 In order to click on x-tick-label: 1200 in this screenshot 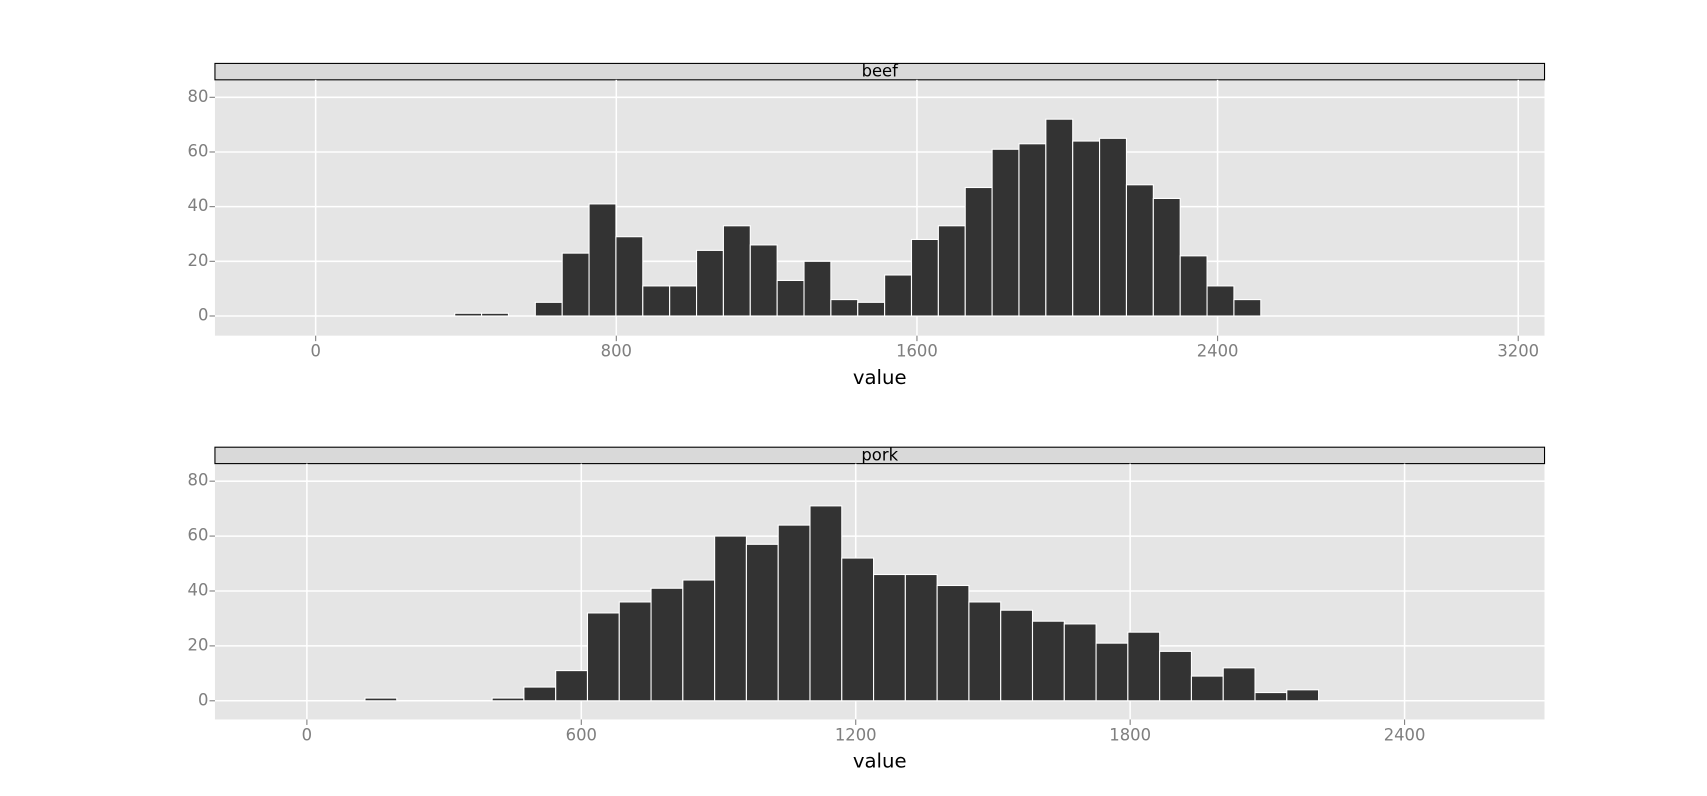, I will do `click(856, 734)`.